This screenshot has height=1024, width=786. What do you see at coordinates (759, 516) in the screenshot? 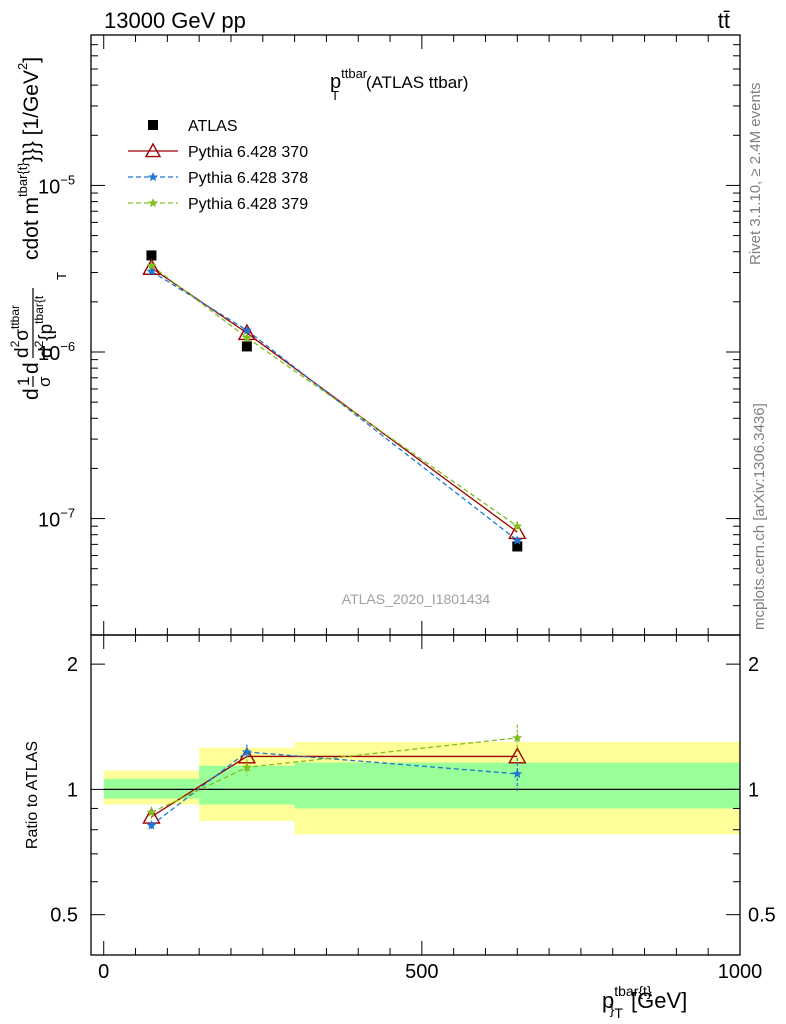
I see `mcplots-label: mcplots.cern.ch [arXiv:1306.3436]` at bounding box center [759, 516].